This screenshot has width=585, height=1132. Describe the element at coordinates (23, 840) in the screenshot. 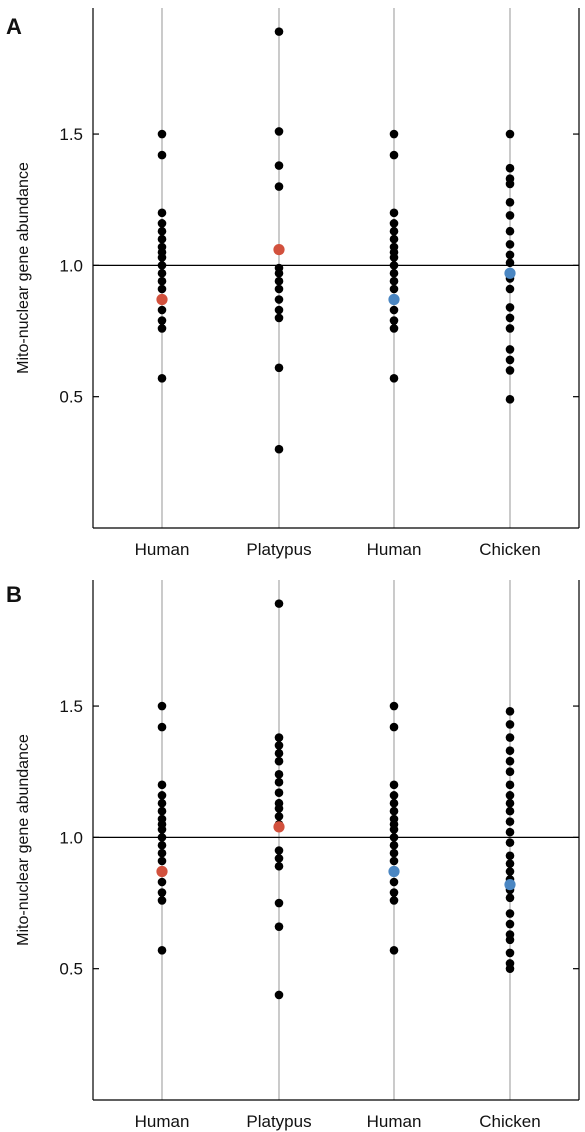

I see `y-axis-title: Mito-nuclear gene abundance` at that location.